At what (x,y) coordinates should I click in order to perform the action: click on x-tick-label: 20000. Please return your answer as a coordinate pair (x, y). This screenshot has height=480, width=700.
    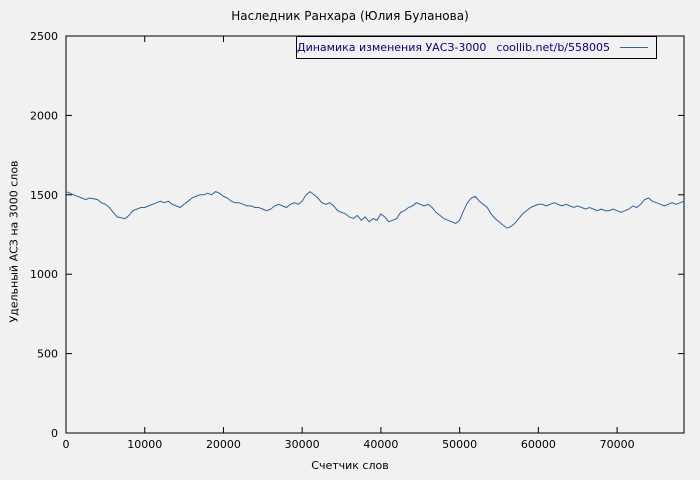
    Looking at the image, I should click on (223, 444).